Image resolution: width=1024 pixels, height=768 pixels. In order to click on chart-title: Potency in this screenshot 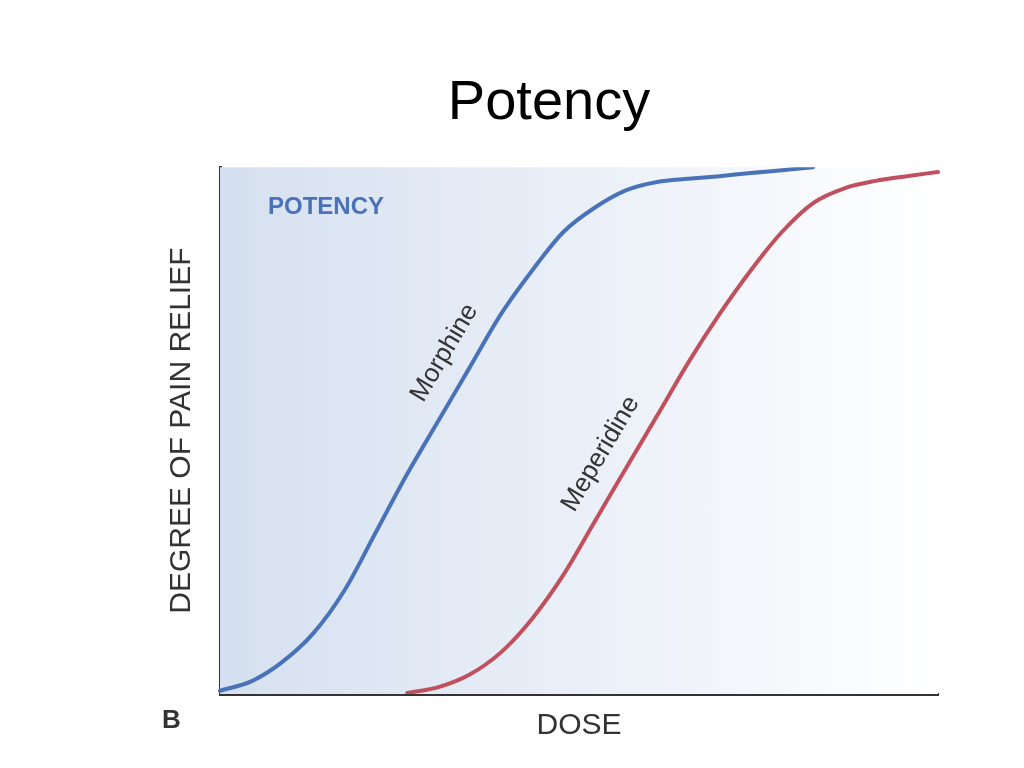, I will do `click(549, 100)`.